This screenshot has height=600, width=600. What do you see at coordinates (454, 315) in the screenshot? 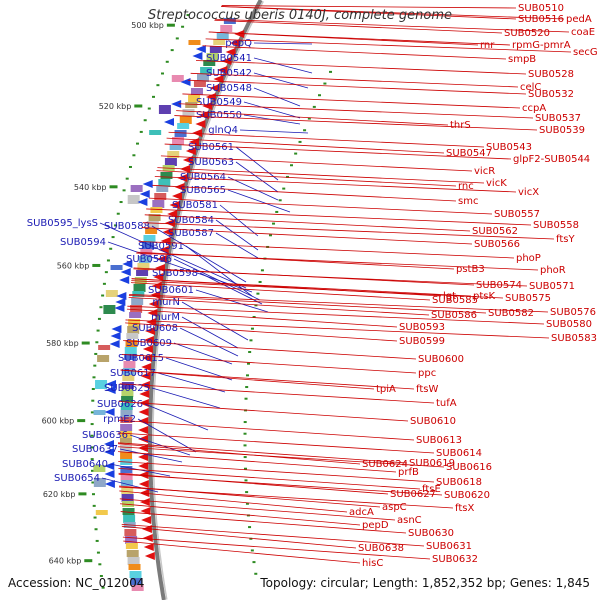
I see `reverse-gene-label: SUB0586` at bounding box center [454, 315].